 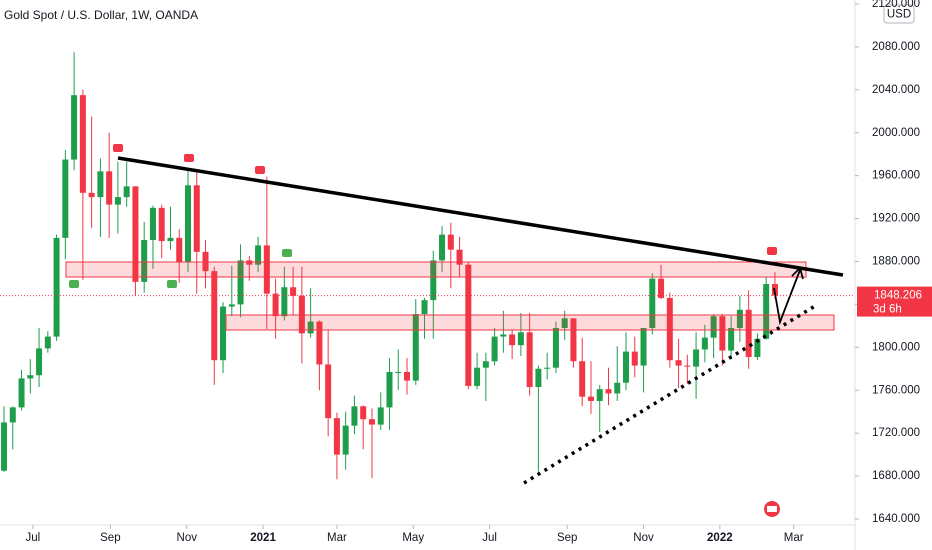 I want to click on event-icon-flag, so click(x=772, y=509).